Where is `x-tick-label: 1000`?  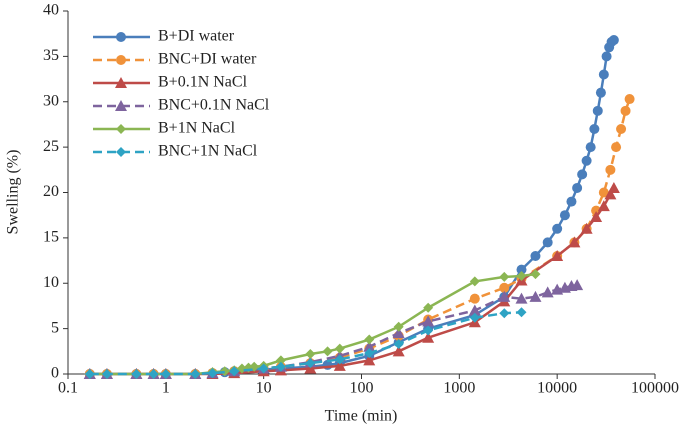
x-tick-label: 1000 is located at coordinates (459, 388).